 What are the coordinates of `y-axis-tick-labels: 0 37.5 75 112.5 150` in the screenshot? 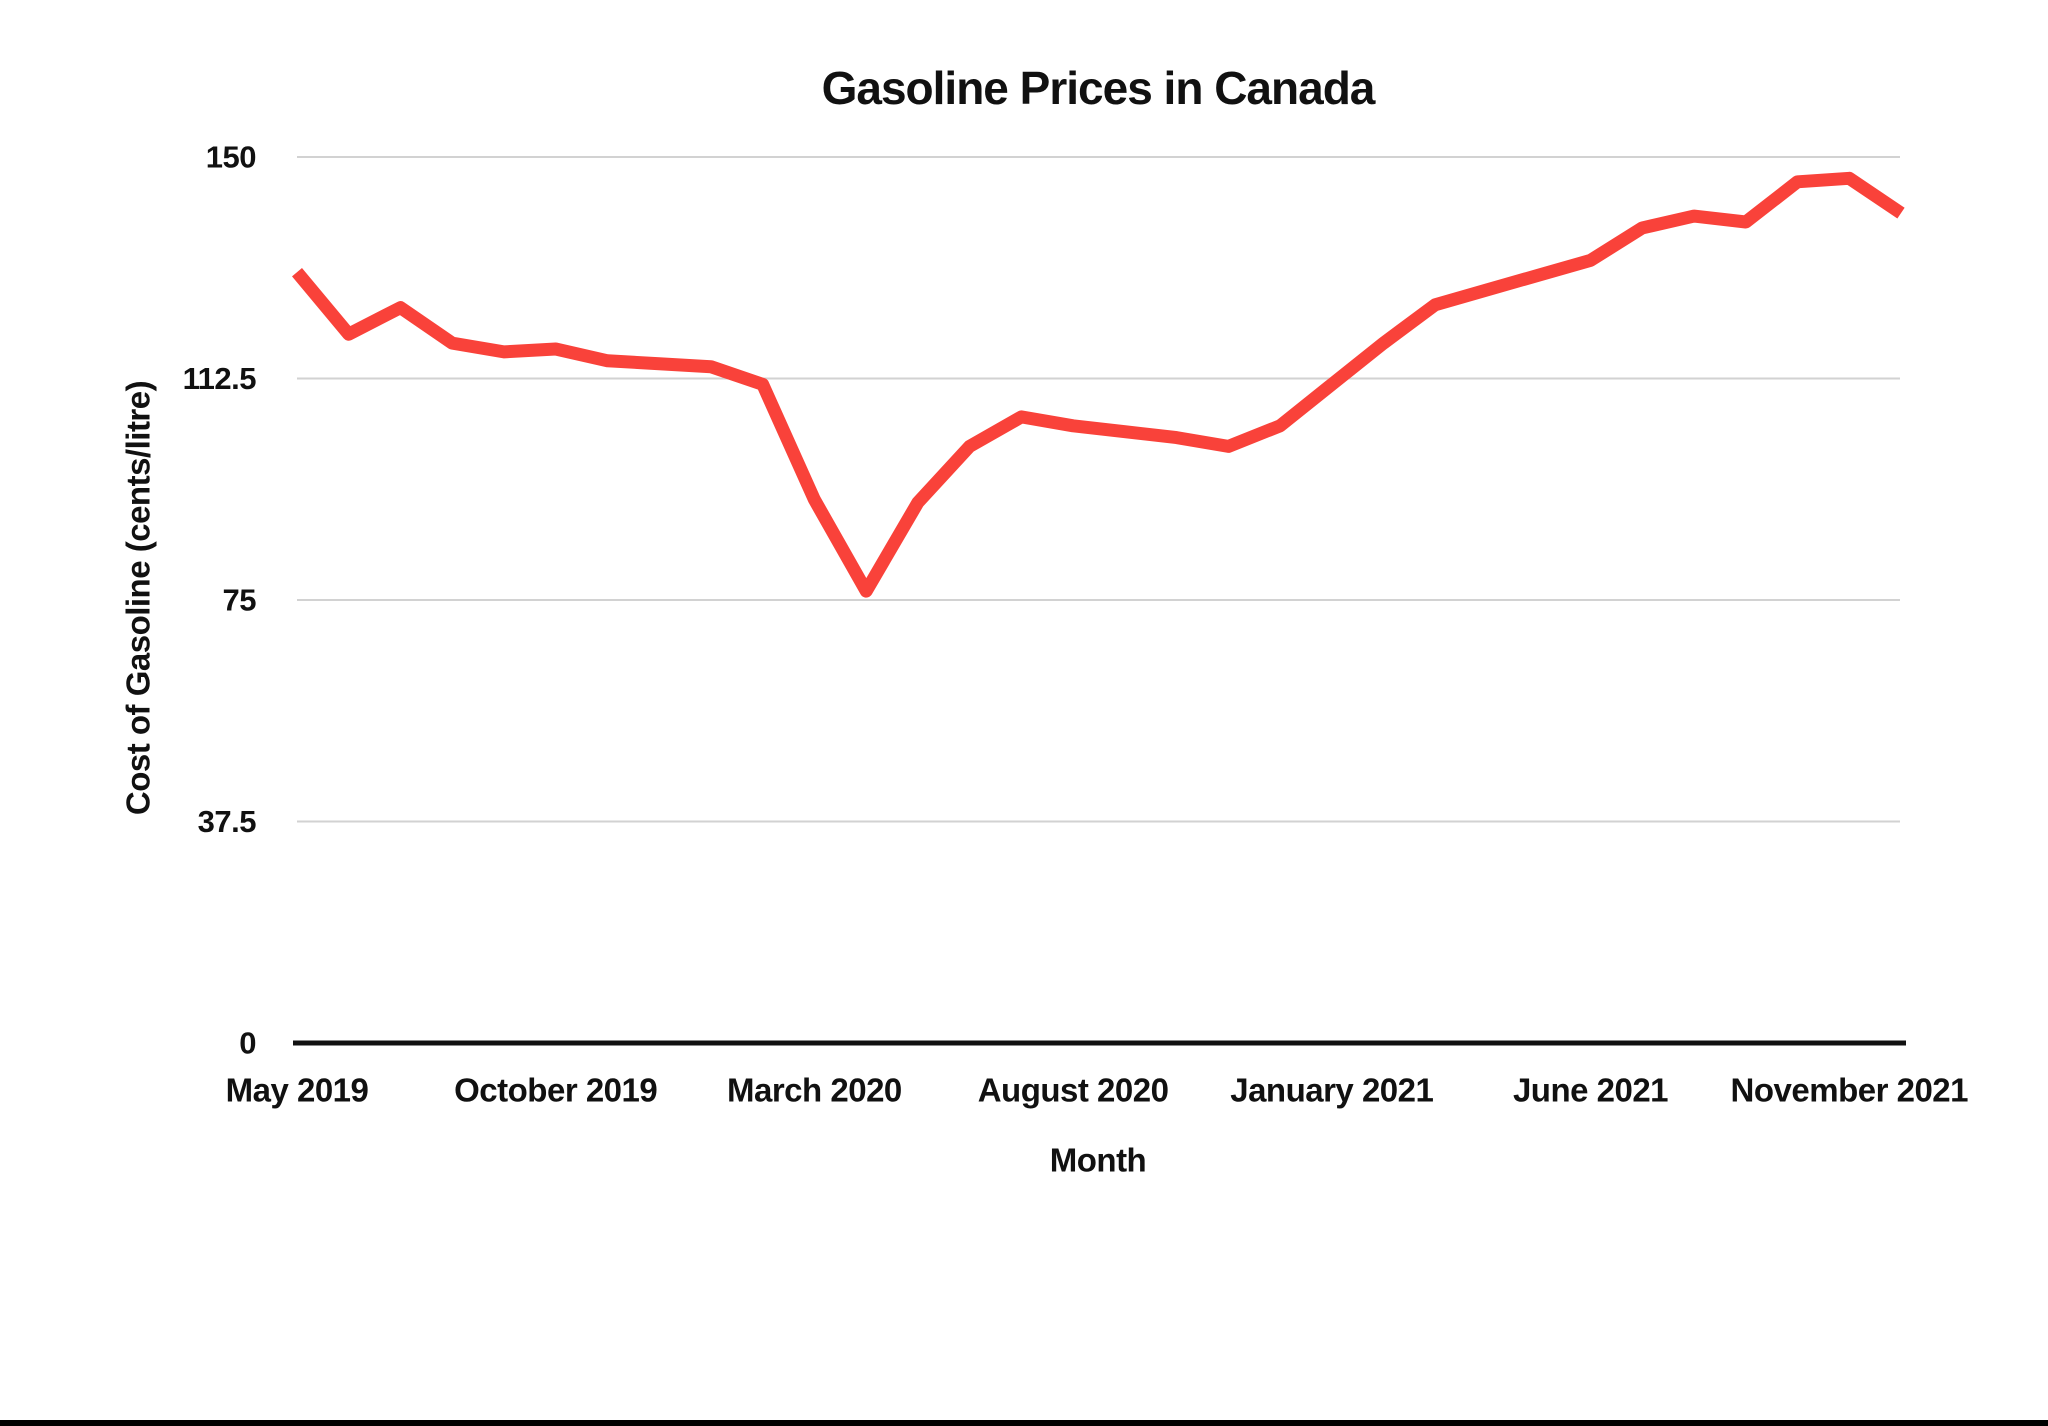 It's located at (220, 600).